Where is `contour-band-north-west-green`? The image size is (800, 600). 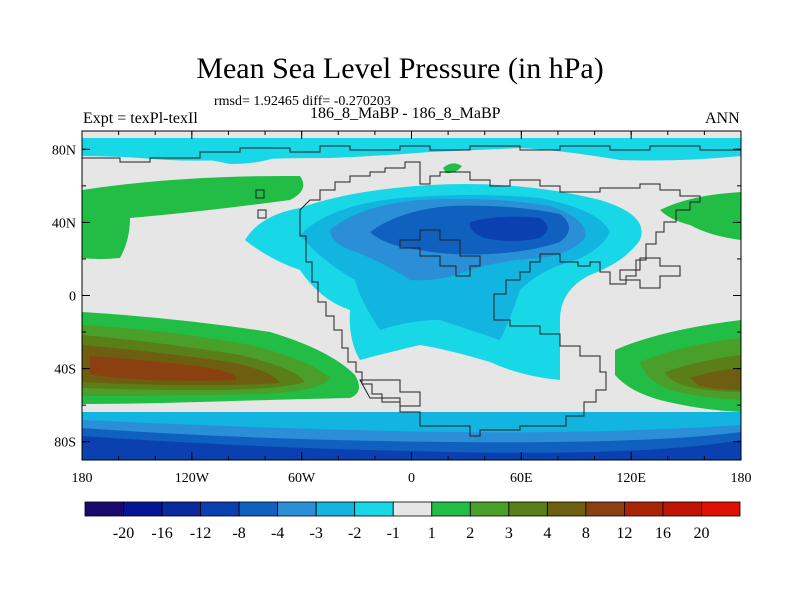
contour-band-north-west-green is located at coordinates (193, 217).